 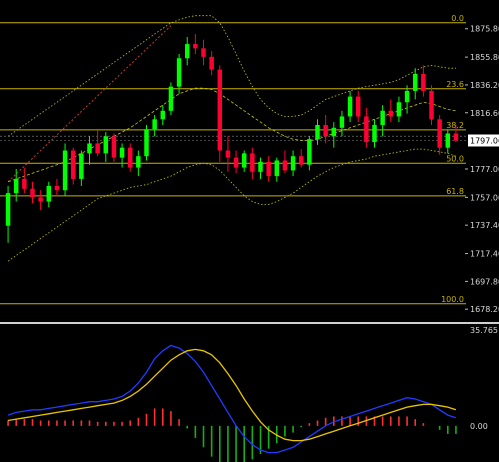 I want to click on trendline-segment, so click(x=89, y=104).